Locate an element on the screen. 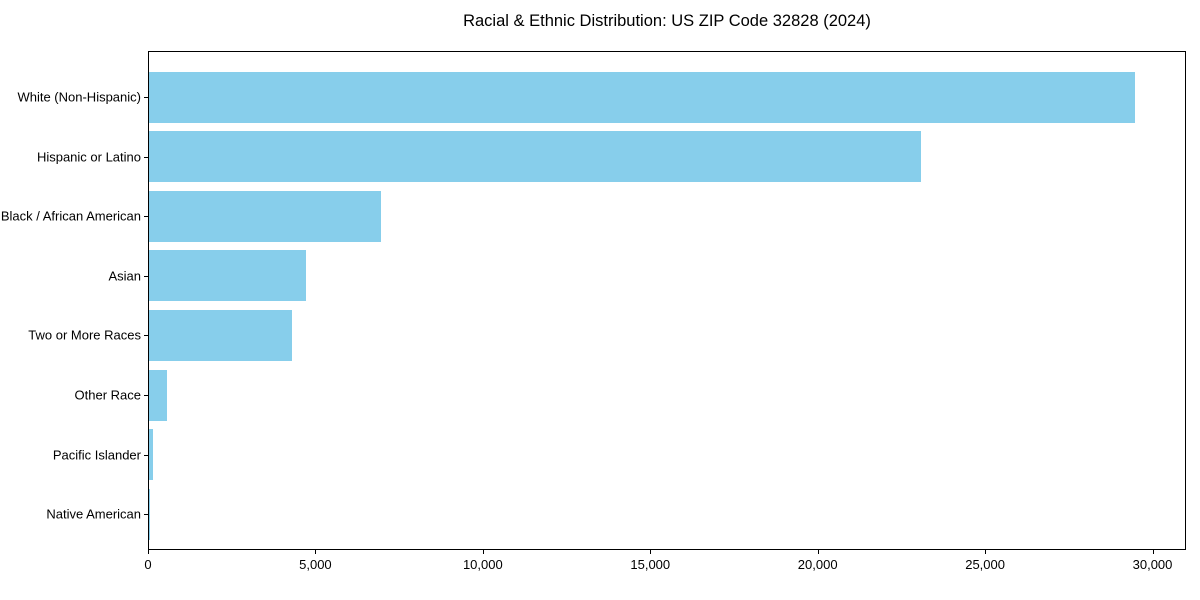 The width and height of the screenshot is (1200, 600). x-tick-label: 30,000 is located at coordinates (1152, 564).